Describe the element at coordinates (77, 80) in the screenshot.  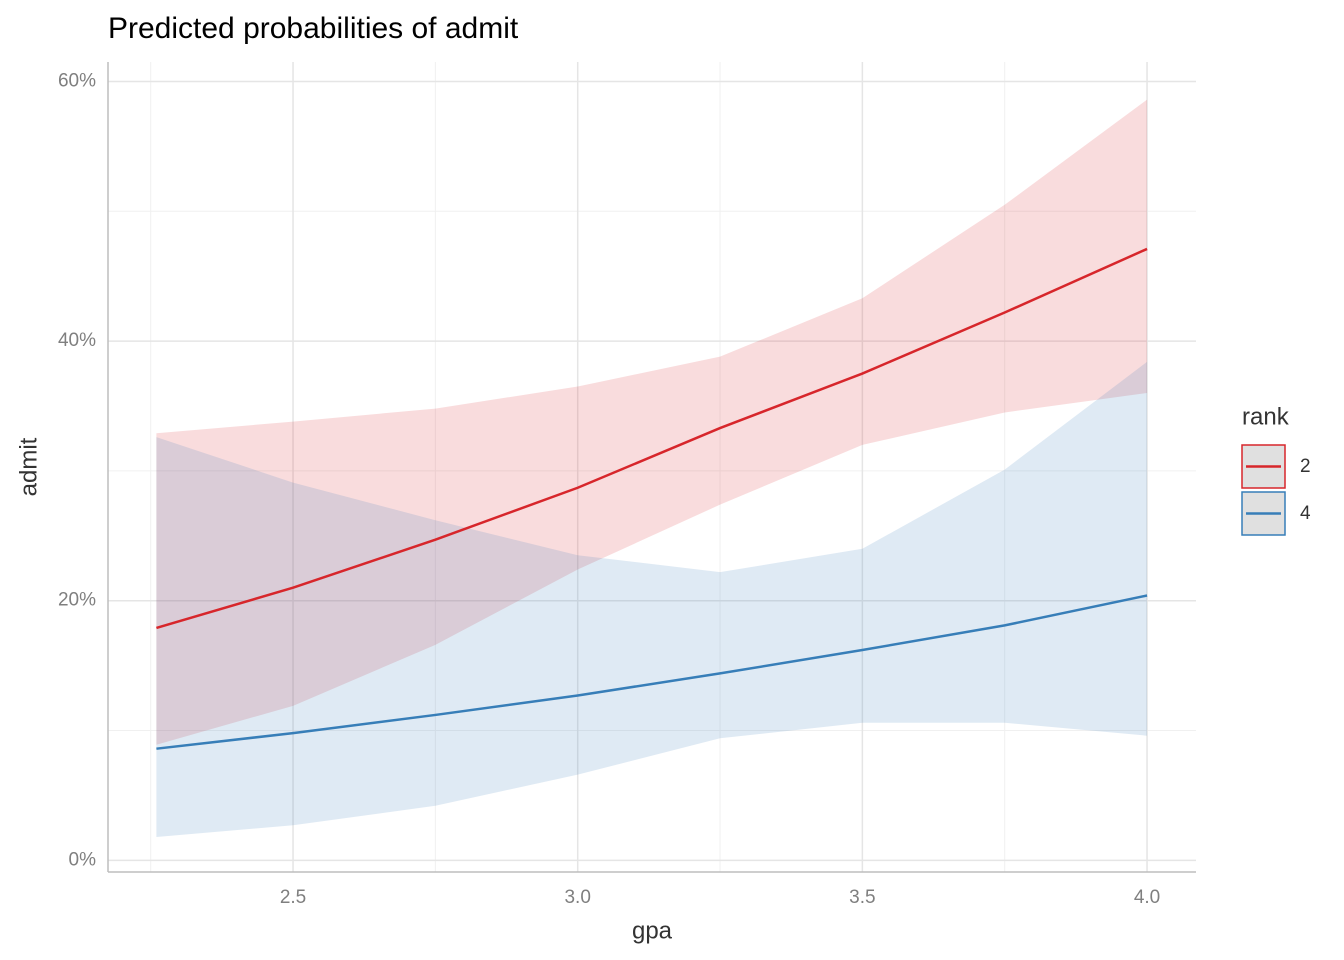
I see `y-tick-label: 60%` at that location.